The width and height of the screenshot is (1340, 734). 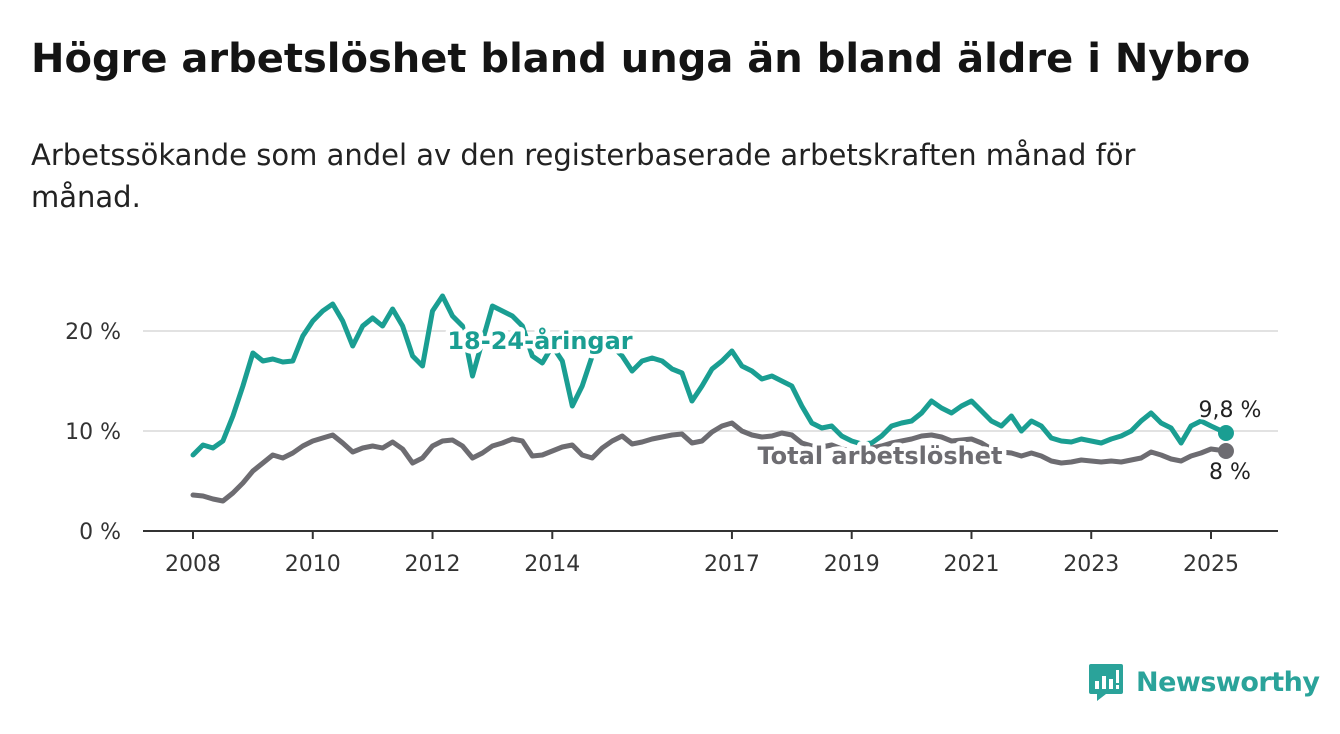 What do you see at coordinates (100, 532) in the screenshot?
I see `y-tick-label: 0 %` at bounding box center [100, 532].